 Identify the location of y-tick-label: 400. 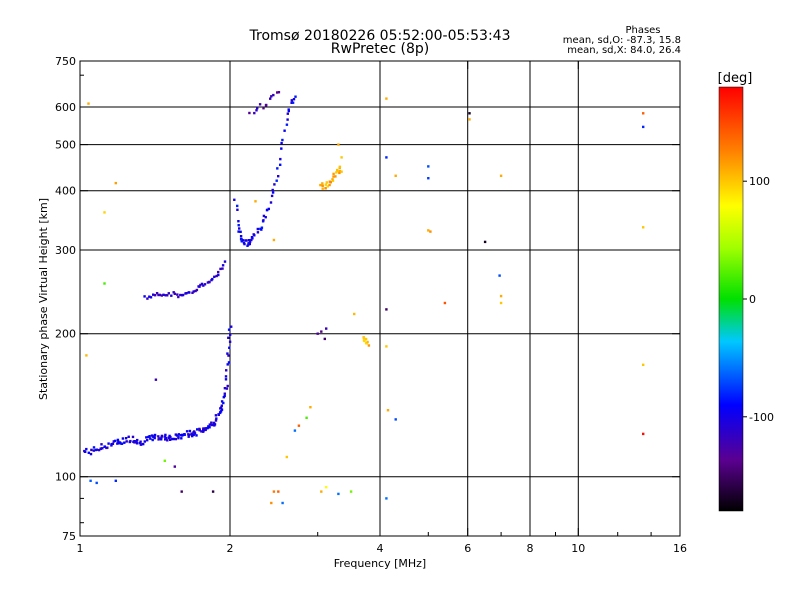
(65, 191).